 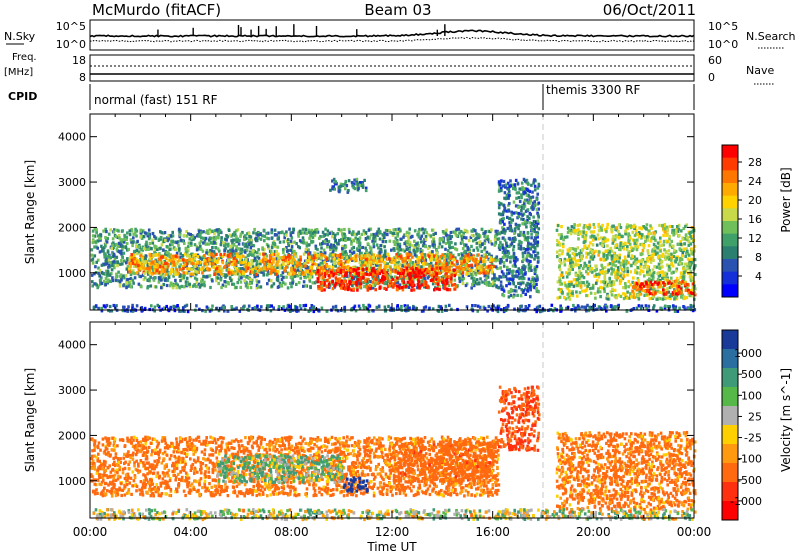 What do you see at coordinates (156, 10) in the screenshot?
I see `radar-title: McMurdo (fitACF)` at bounding box center [156, 10].